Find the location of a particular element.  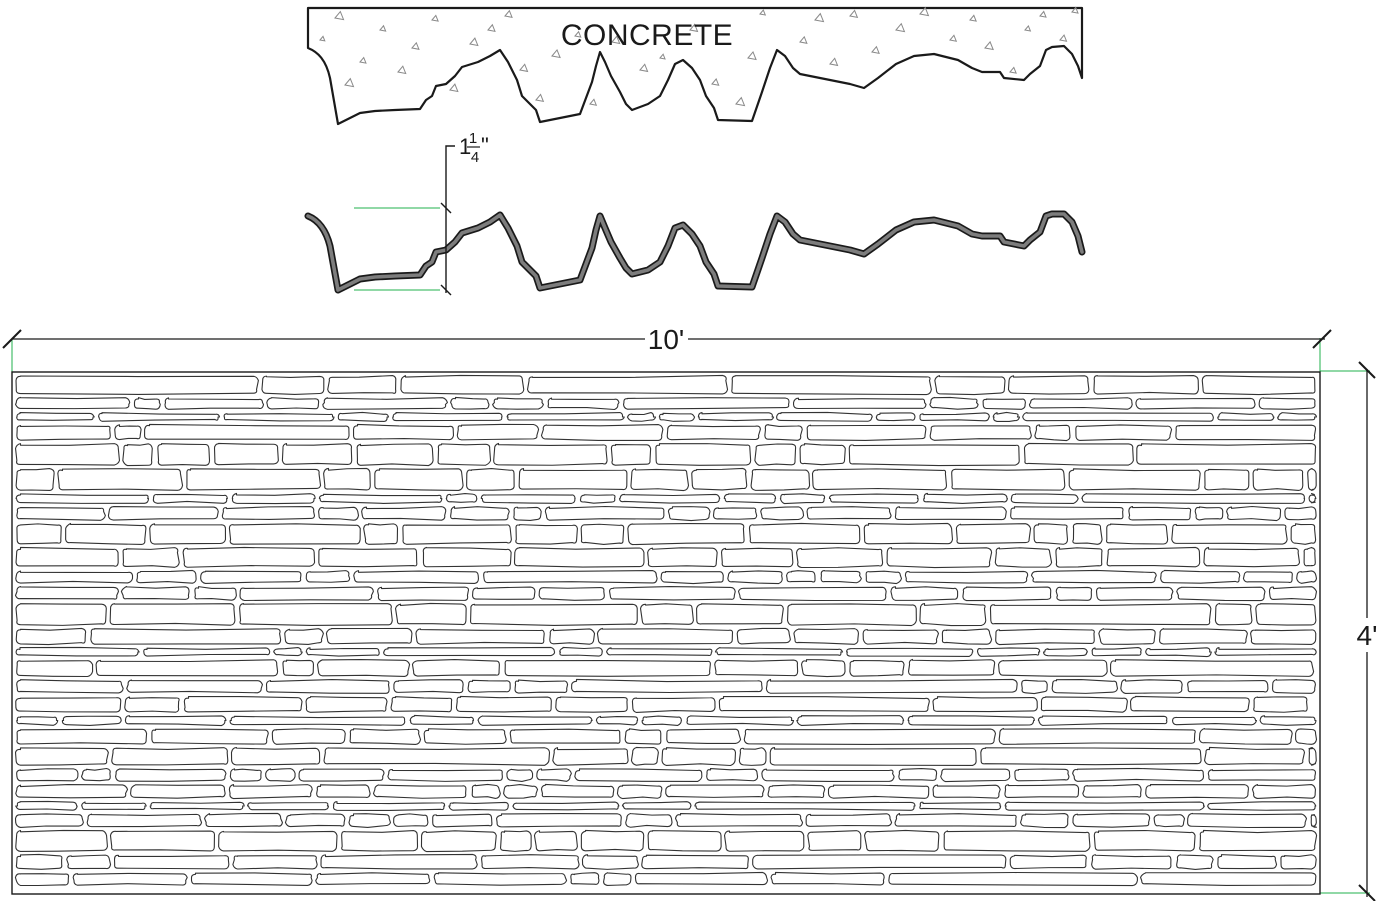

panel-width-label: 10' is located at coordinates (666, 339).